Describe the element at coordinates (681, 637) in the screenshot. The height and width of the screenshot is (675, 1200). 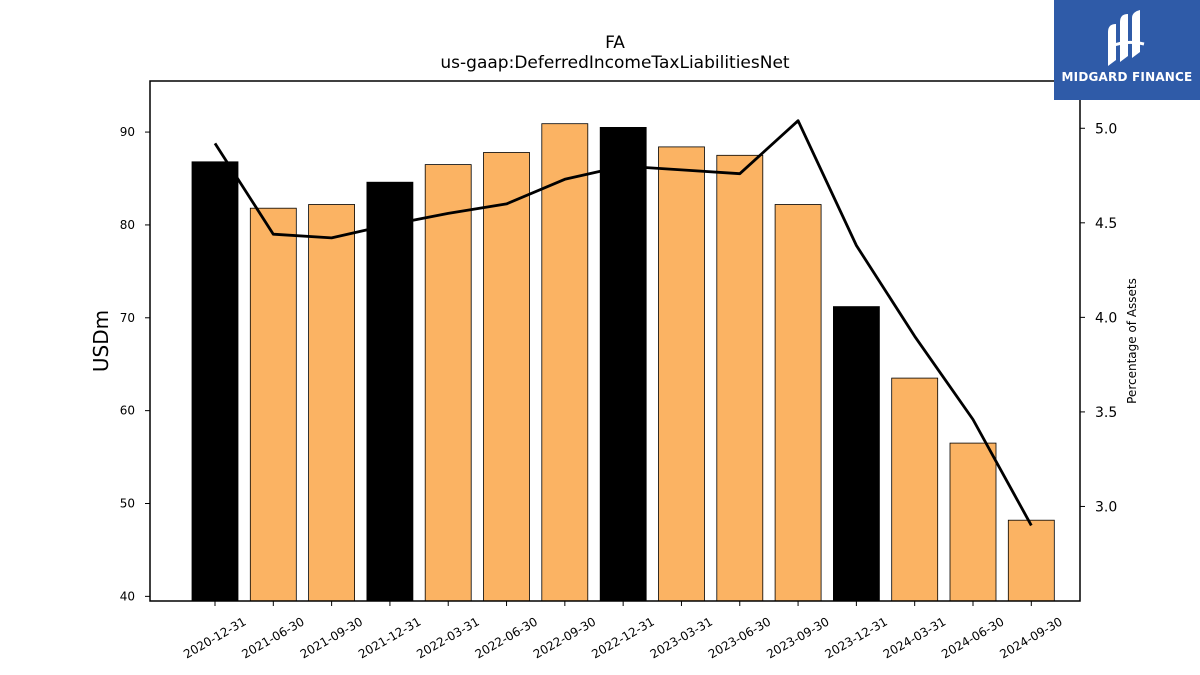
I see `x-tick-label: 2023-03-31` at that location.